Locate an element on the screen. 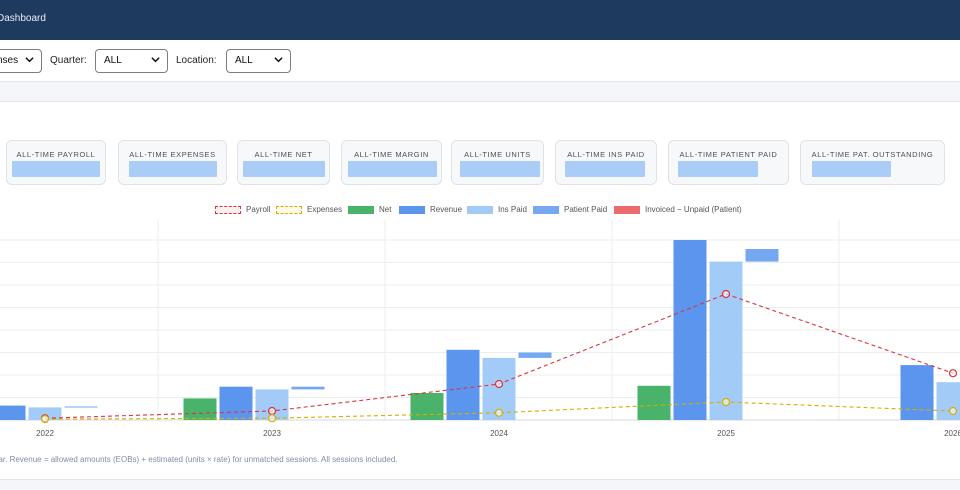 The width and height of the screenshot is (960, 490). legend-item-patient-paid: Patient Paid is located at coordinates (570, 209).